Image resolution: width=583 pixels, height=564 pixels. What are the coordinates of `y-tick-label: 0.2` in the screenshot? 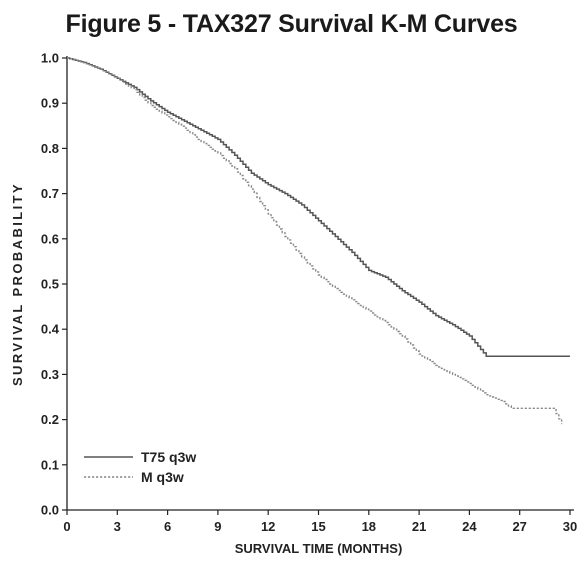 It's located at (50, 419).